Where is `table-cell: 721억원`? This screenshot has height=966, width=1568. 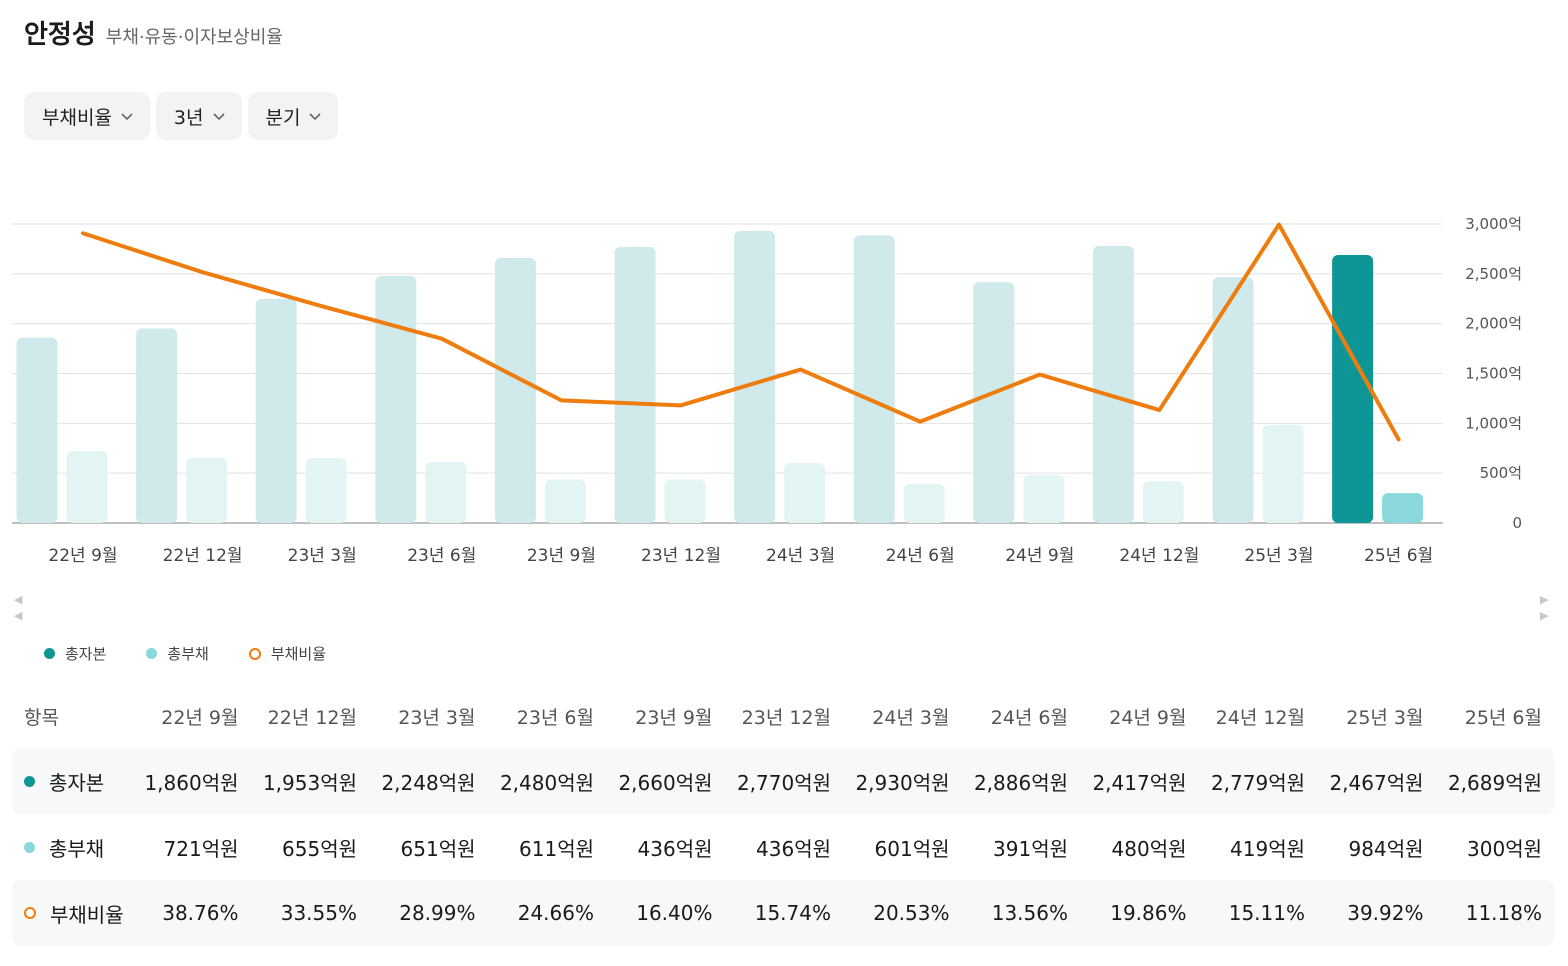 table-cell: 721억원 is located at coordinates (201, 848).